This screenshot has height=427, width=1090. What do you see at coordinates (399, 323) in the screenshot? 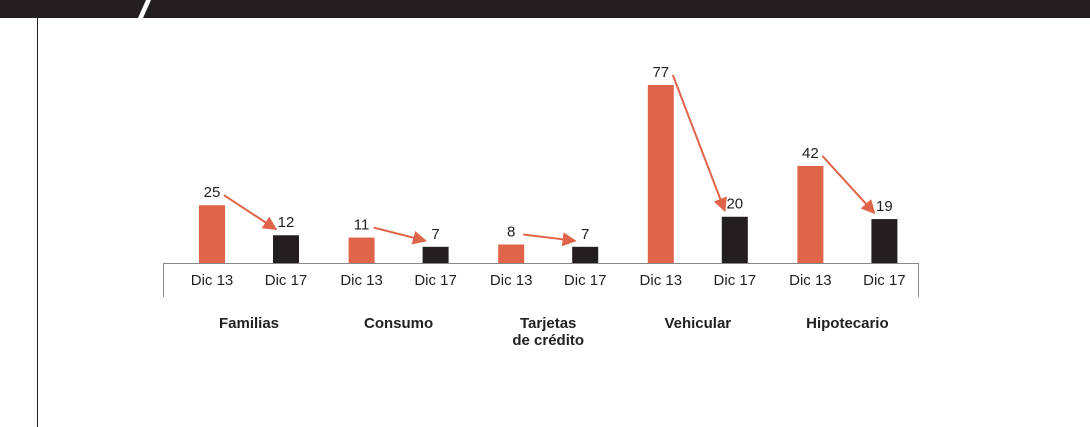
I see `group-label: Consumo` at bounding box center [399, 323].